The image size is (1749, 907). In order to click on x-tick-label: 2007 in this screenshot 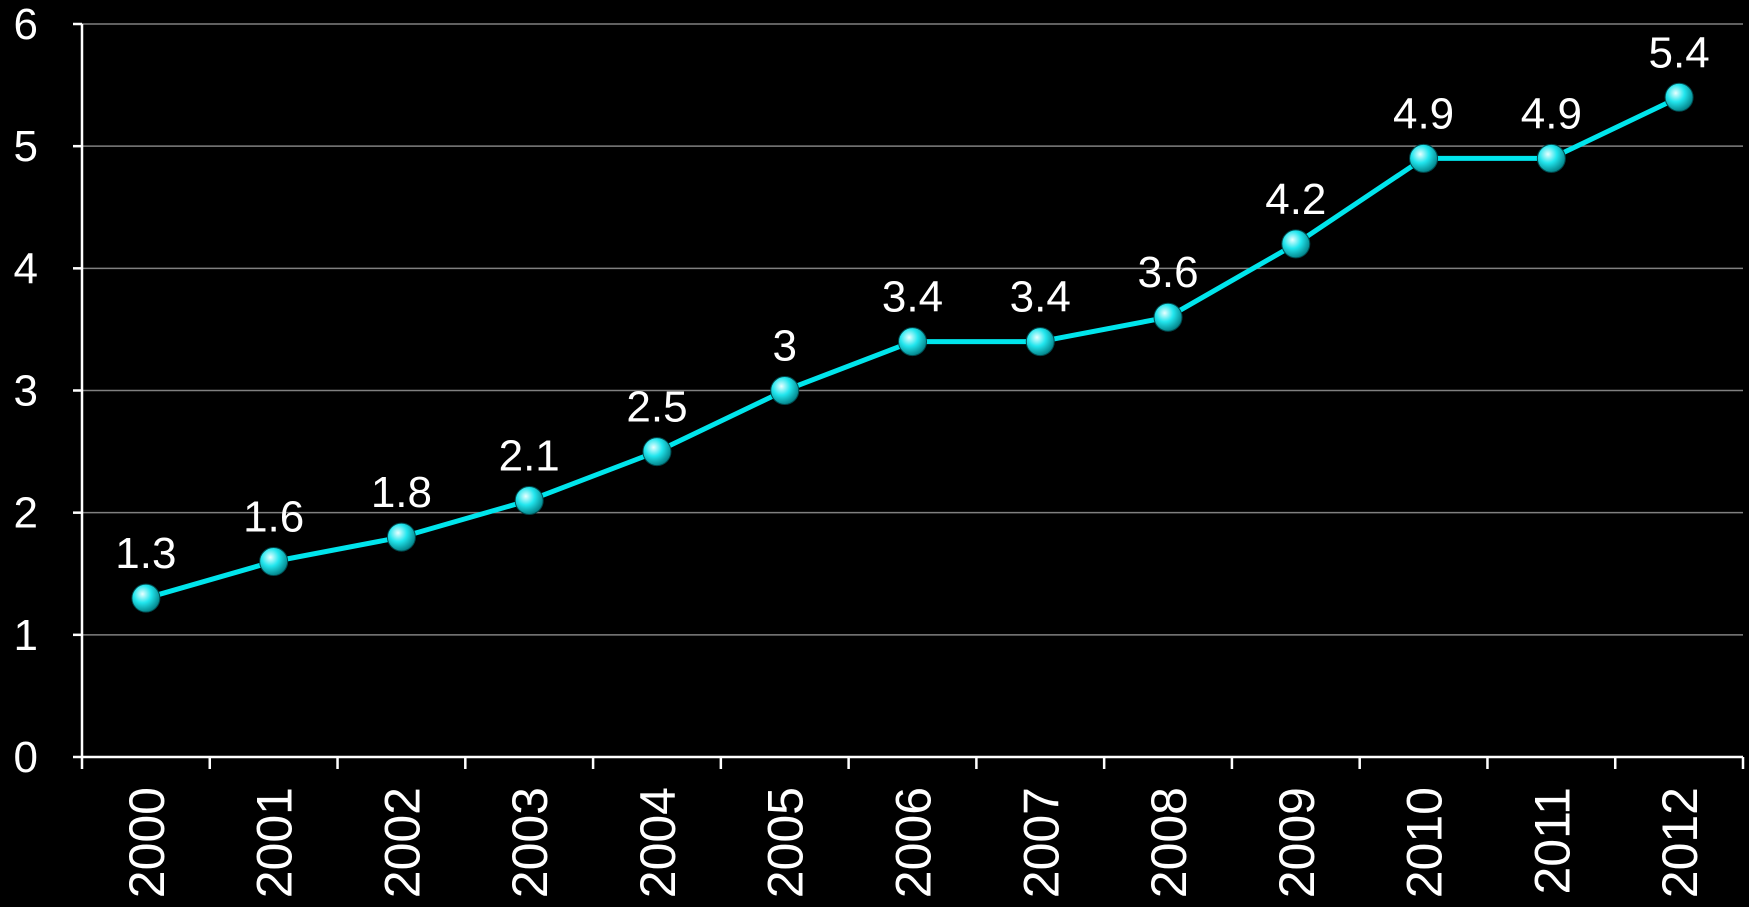, I will do `click(1041, 842)`.